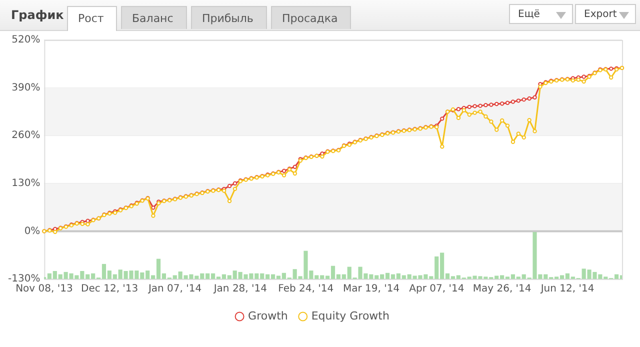  What do you see at coordinates (567, 289) in the screenshot?
I see `x-tick-label: Jun 12, '14` at bounding box center [567, 289].